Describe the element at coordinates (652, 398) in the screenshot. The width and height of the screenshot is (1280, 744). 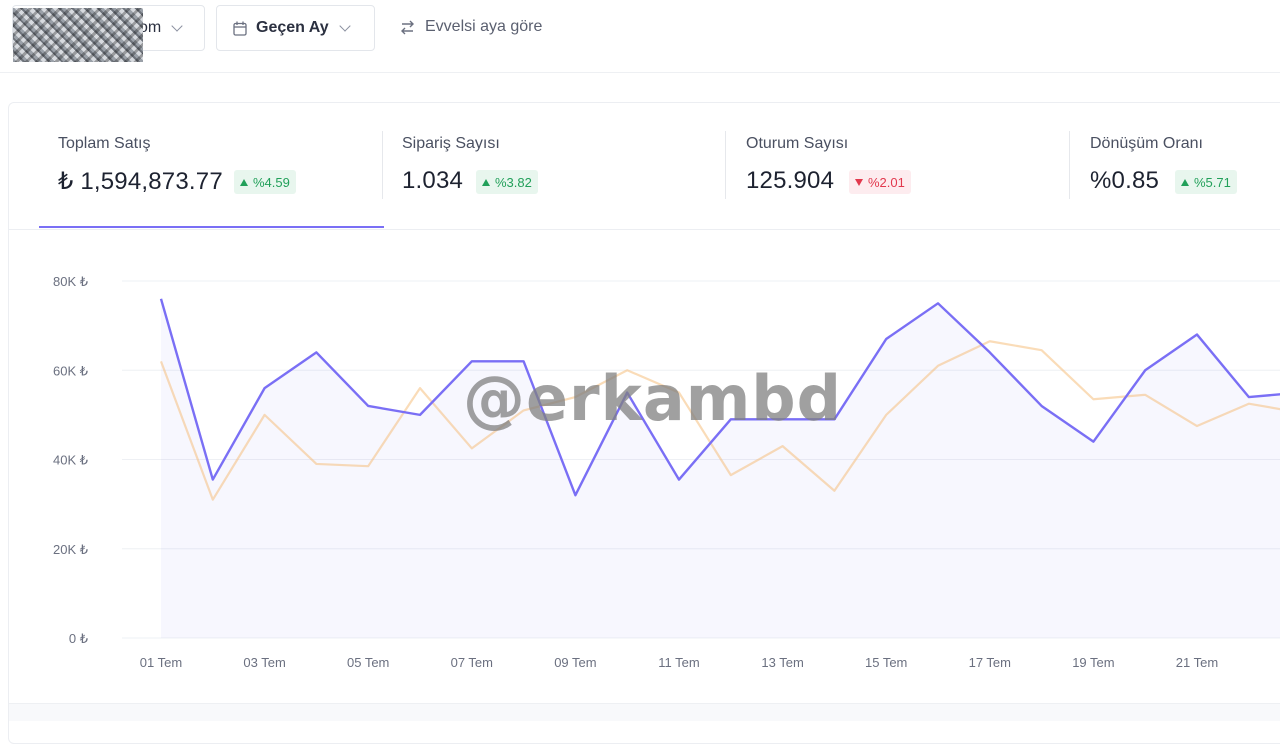
I see `watermark: @erkambd` at that location.